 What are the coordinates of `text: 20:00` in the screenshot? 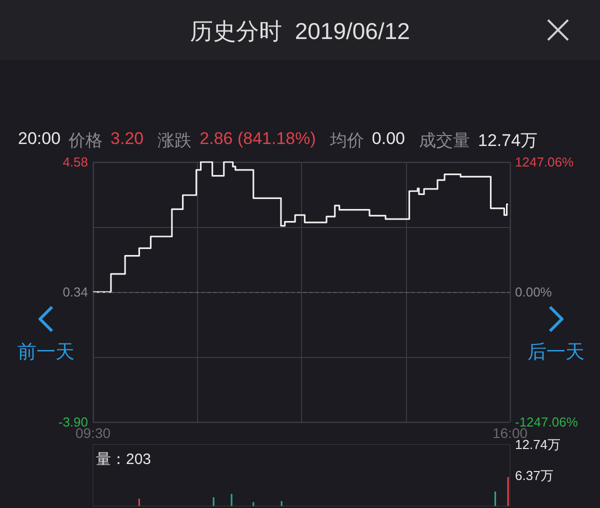 It's located at (39, 139).